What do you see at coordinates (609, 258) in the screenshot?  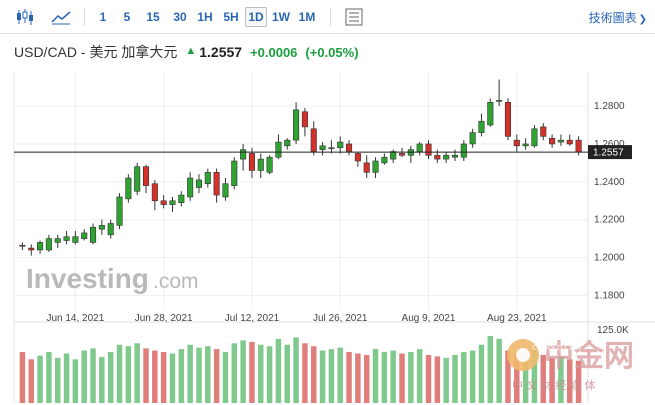 I see `y-tick-label: 1.2000` at bounding box center [609, 258].